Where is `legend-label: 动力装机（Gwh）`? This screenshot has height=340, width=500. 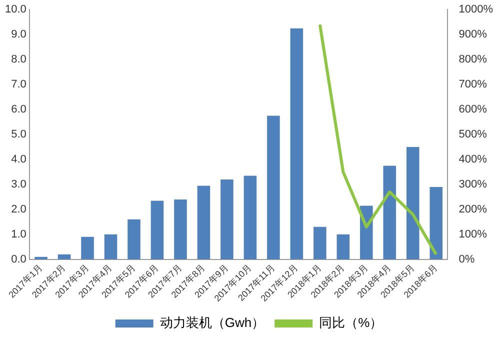 legend-label: 动力装机（Gwh） is located at coordinates (212, 322).